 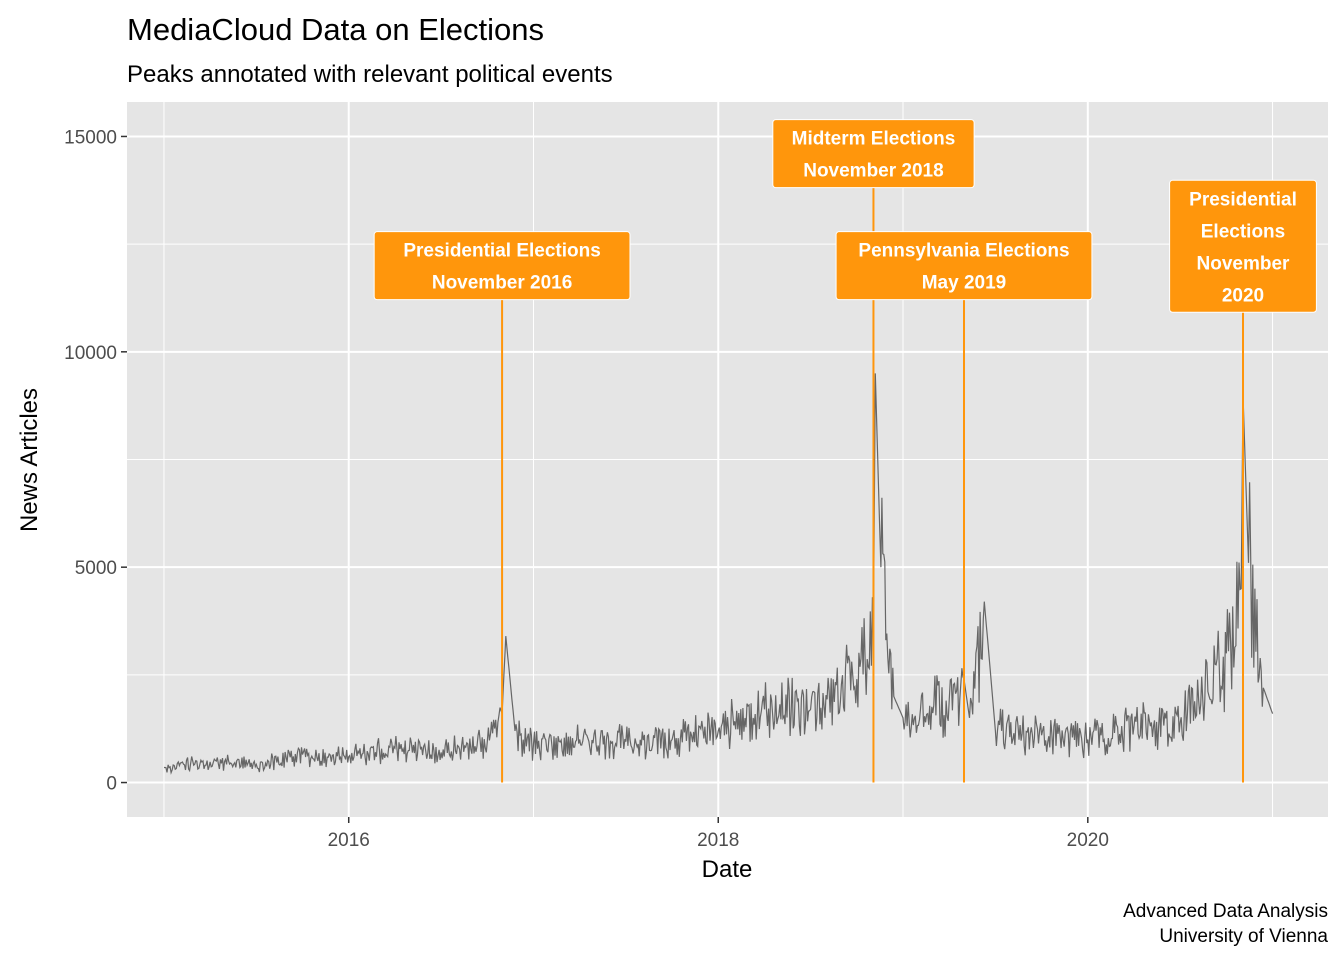 I want to click on y-tick-label: 15000, so click(x=90, y=137).